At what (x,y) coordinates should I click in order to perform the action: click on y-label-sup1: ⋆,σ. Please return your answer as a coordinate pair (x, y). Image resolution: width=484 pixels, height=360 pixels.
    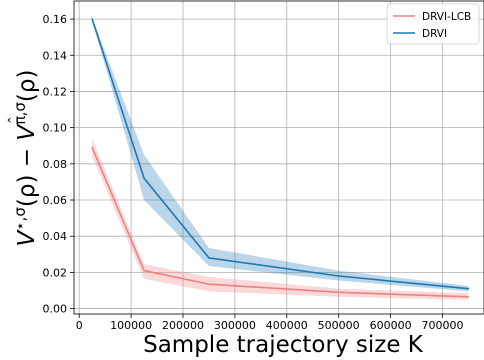
    Looking at the image, I should click on (20, 219).